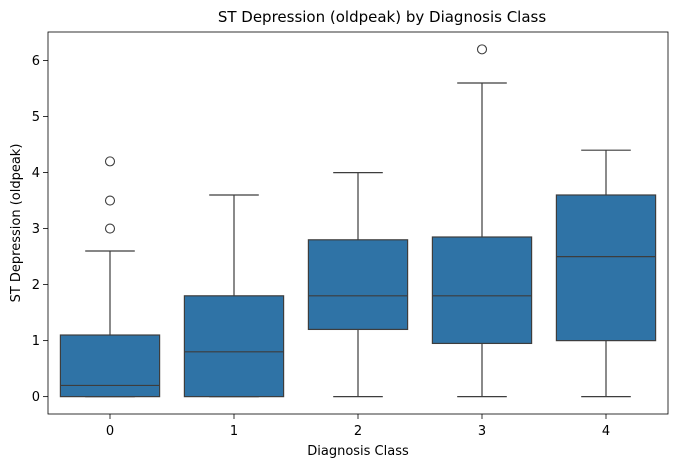 The width and height of the screenshot is (678, 468). What do you see at coordinates (234, 431) in the screenshot?
I see `x-tick-label: 1` at bounding box center [234, 431].